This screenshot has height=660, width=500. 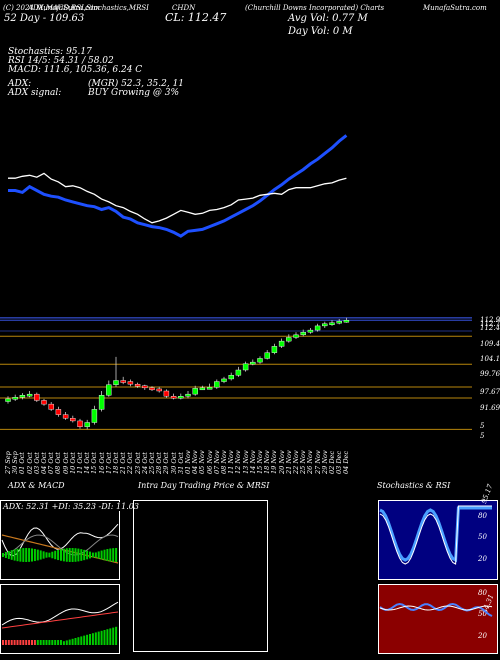 I want to click on adx-panel-title: ADX & MACD, so click(x=36, y=485).